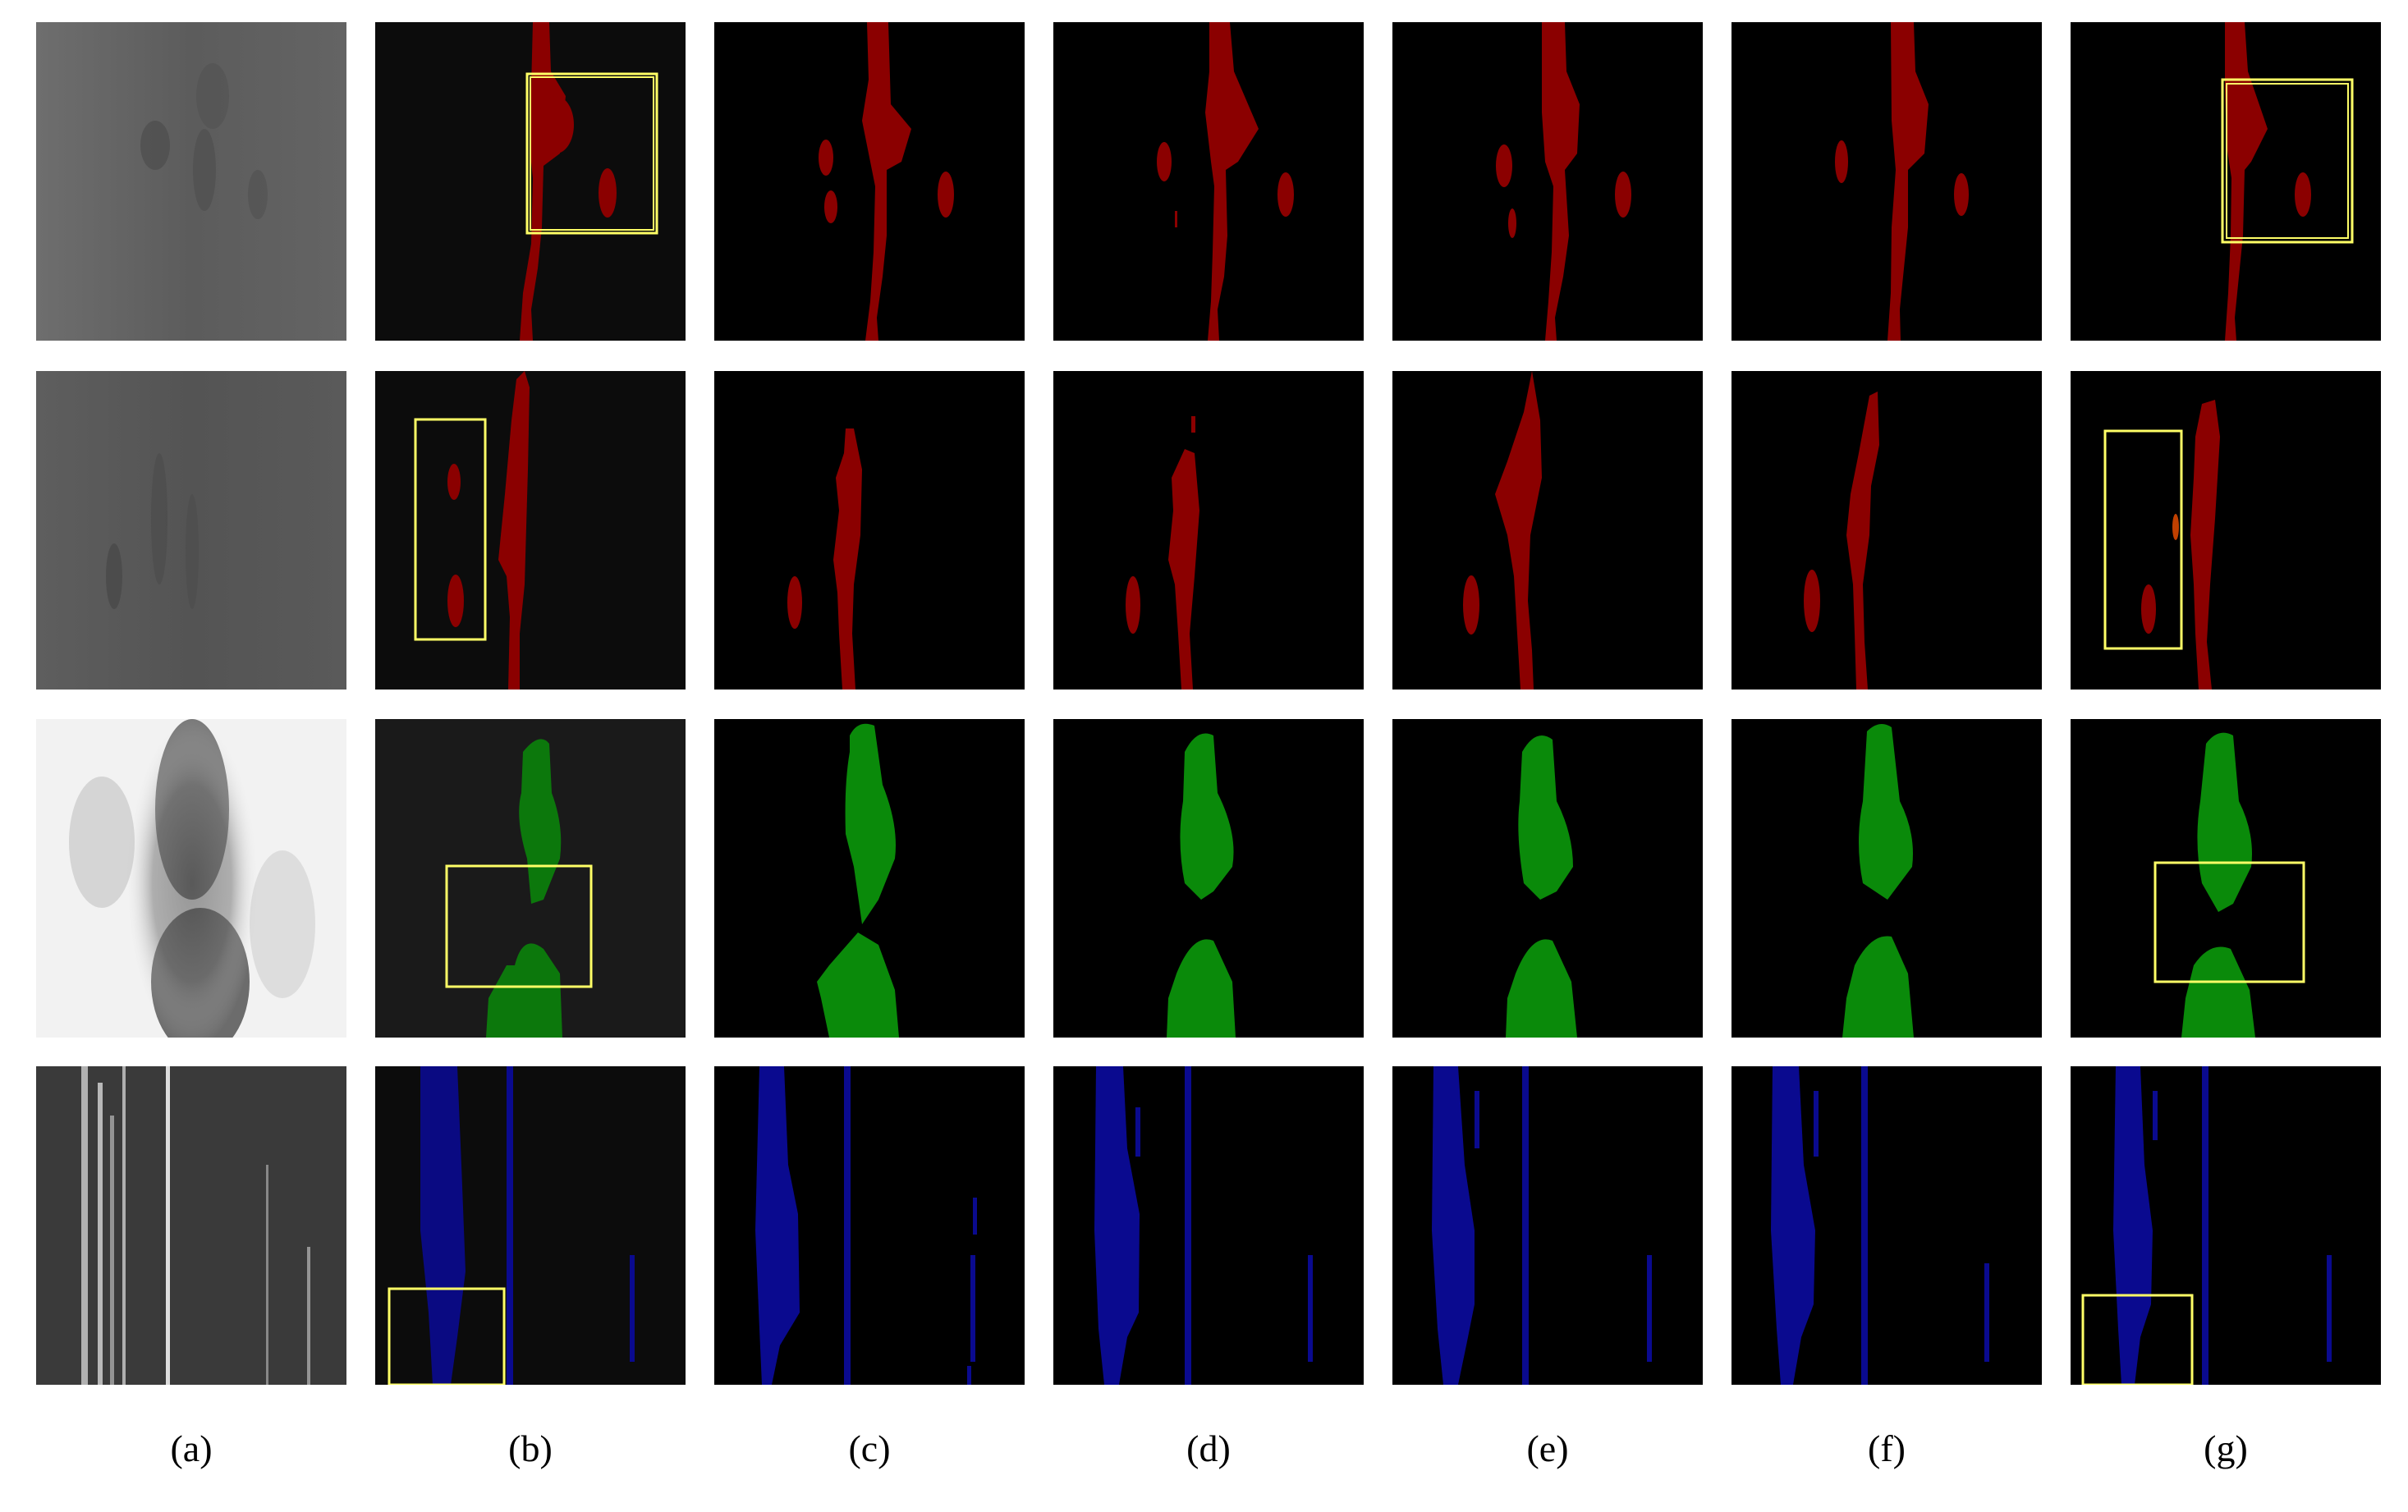  I want to click on panel-row4-input-image, so click(191, 1225).